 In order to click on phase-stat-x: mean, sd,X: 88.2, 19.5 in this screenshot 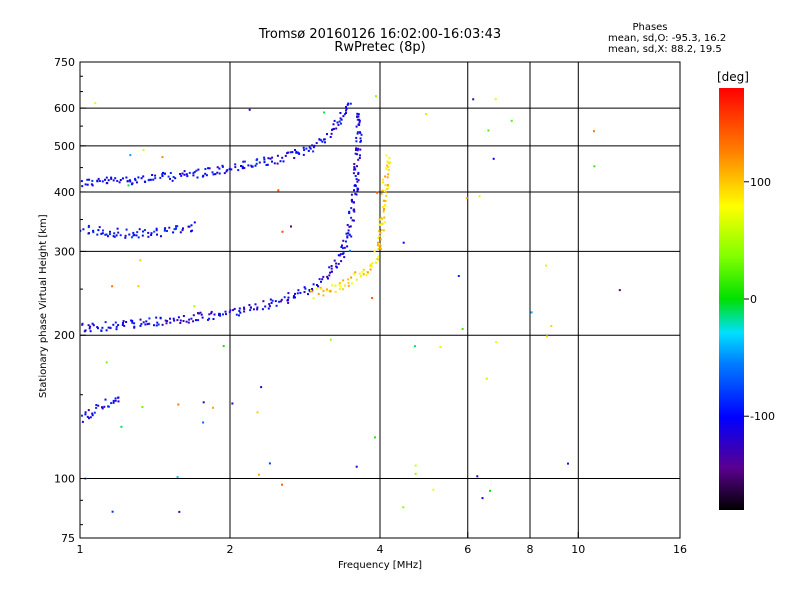, I will do `click(665, 49)`.